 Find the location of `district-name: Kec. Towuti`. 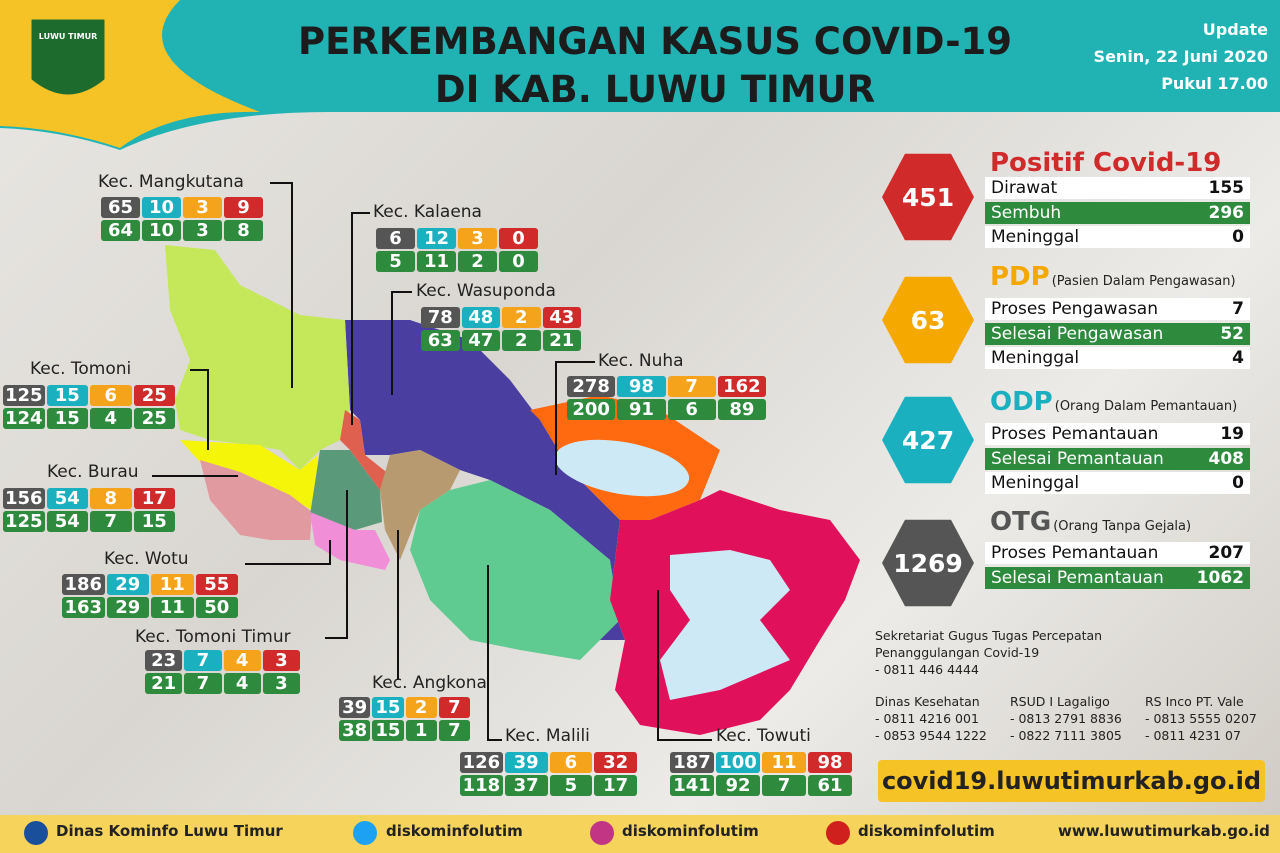

district-name: Kec. Towuti is located at coordinates (763, 736).